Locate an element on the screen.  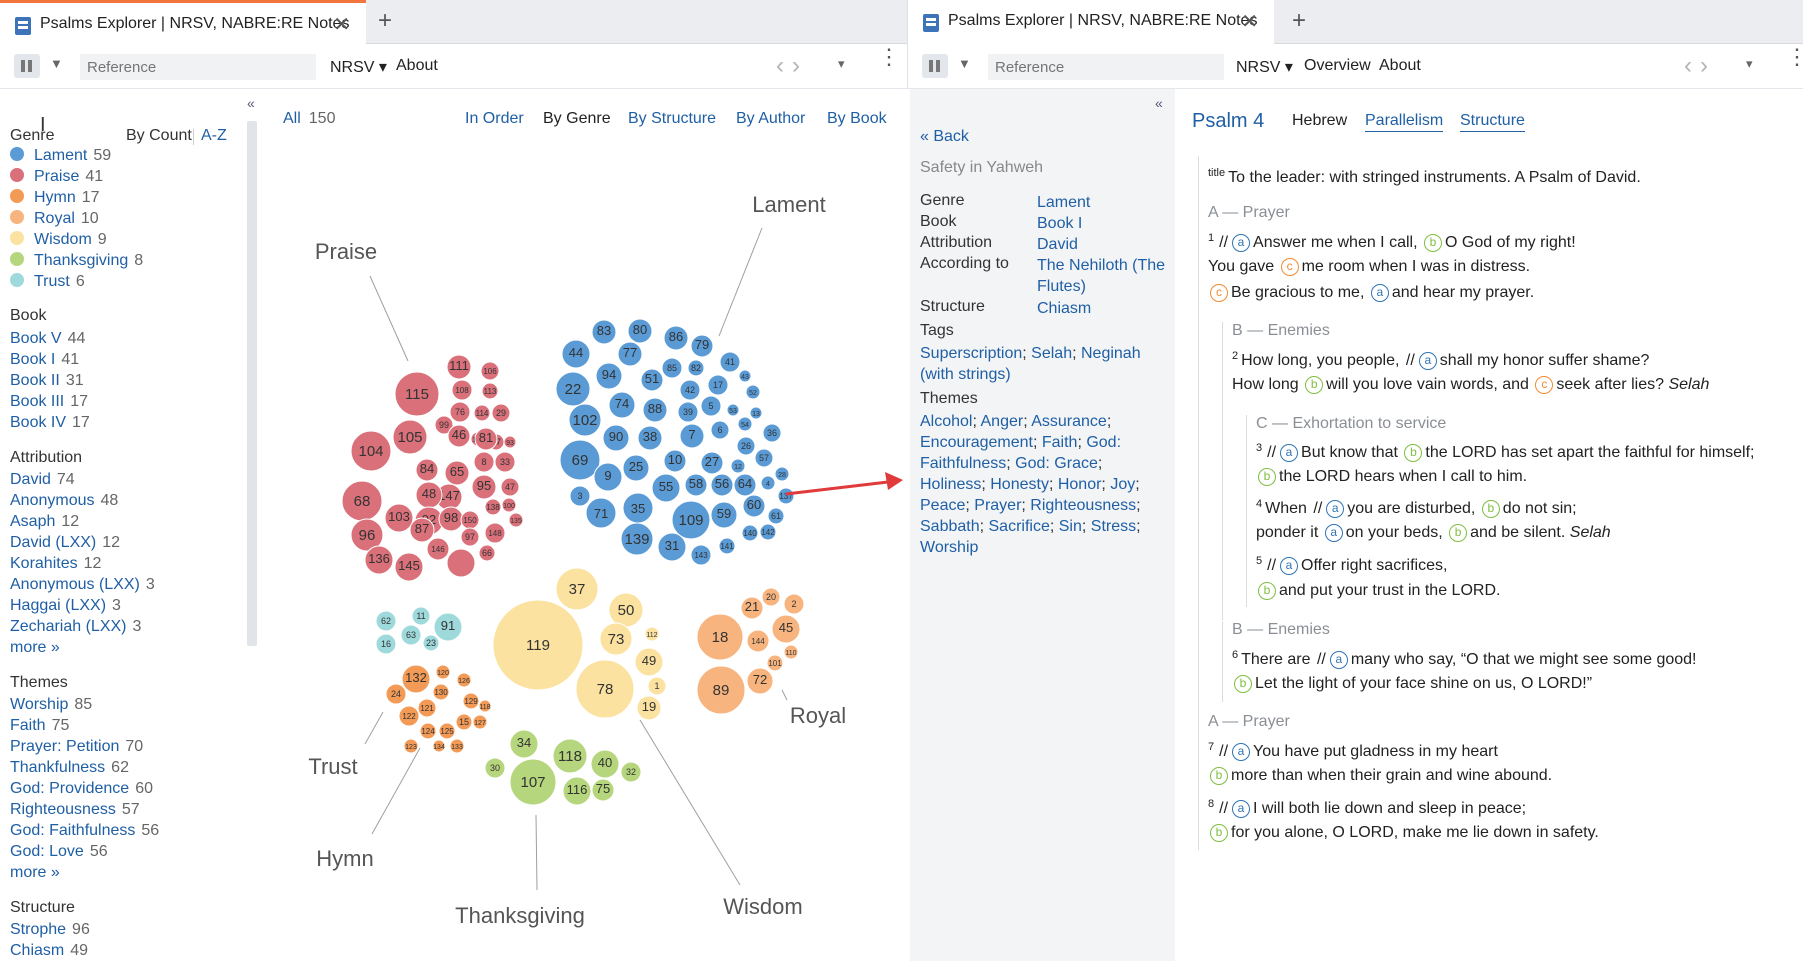
book-item: Book IV 17 is located at coordinates (50, 423).